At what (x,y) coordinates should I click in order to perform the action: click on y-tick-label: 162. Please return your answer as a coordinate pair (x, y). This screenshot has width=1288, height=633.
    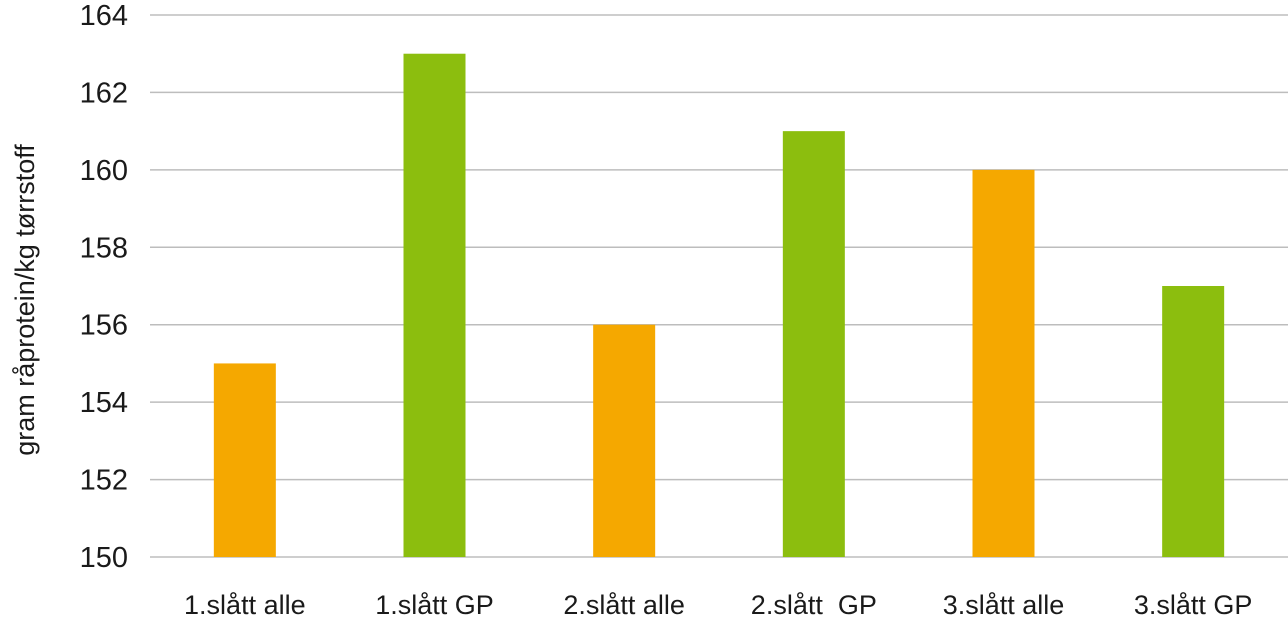
    Looking at the image, I should click on (104, 93).